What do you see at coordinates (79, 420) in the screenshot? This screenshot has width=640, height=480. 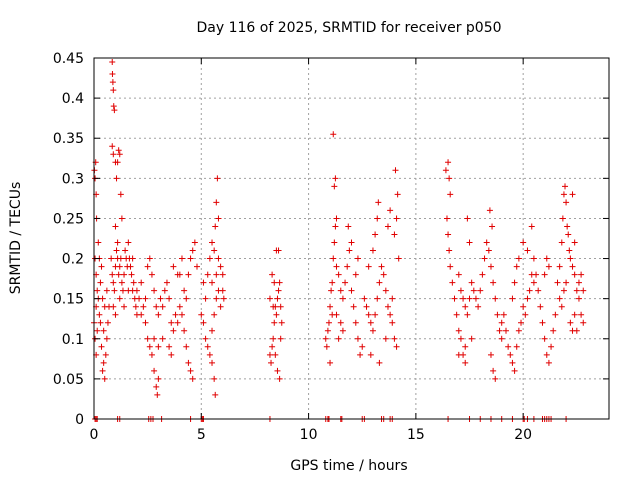 I see `y-tick-label: 0` at bounding box center [79, 420].